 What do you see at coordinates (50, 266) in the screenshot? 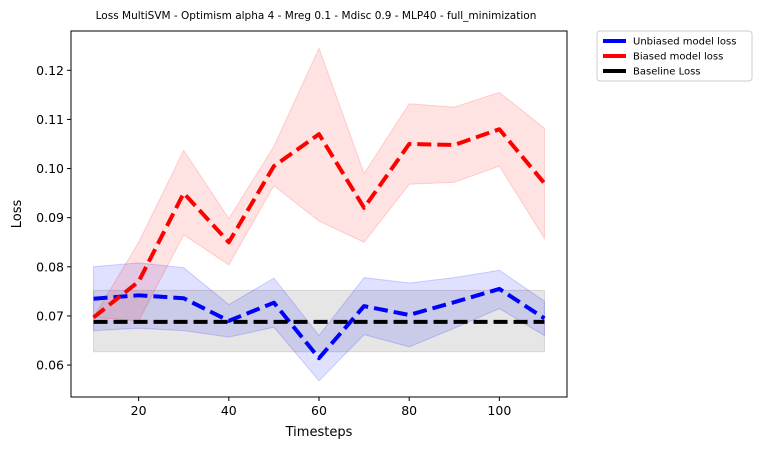
I see `y-tick-label: 0.08` at bounding box center [50, 266].